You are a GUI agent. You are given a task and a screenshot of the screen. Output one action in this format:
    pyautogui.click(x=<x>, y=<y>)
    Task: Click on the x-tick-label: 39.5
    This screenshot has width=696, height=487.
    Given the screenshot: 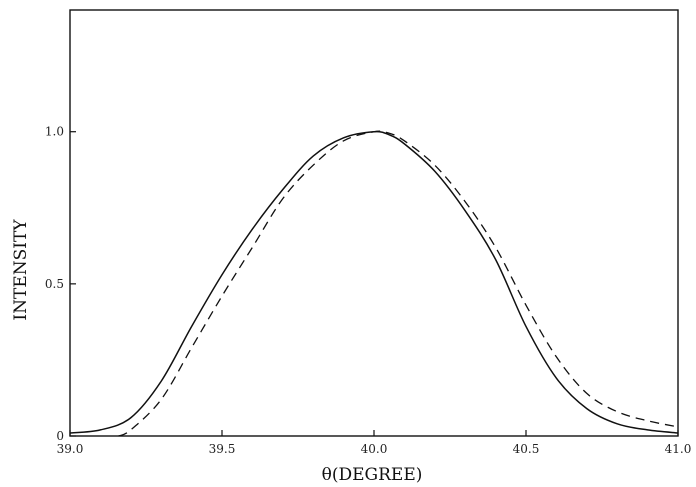 What is the action you would take?
    pyautogui.click(x=222, y=449)
    